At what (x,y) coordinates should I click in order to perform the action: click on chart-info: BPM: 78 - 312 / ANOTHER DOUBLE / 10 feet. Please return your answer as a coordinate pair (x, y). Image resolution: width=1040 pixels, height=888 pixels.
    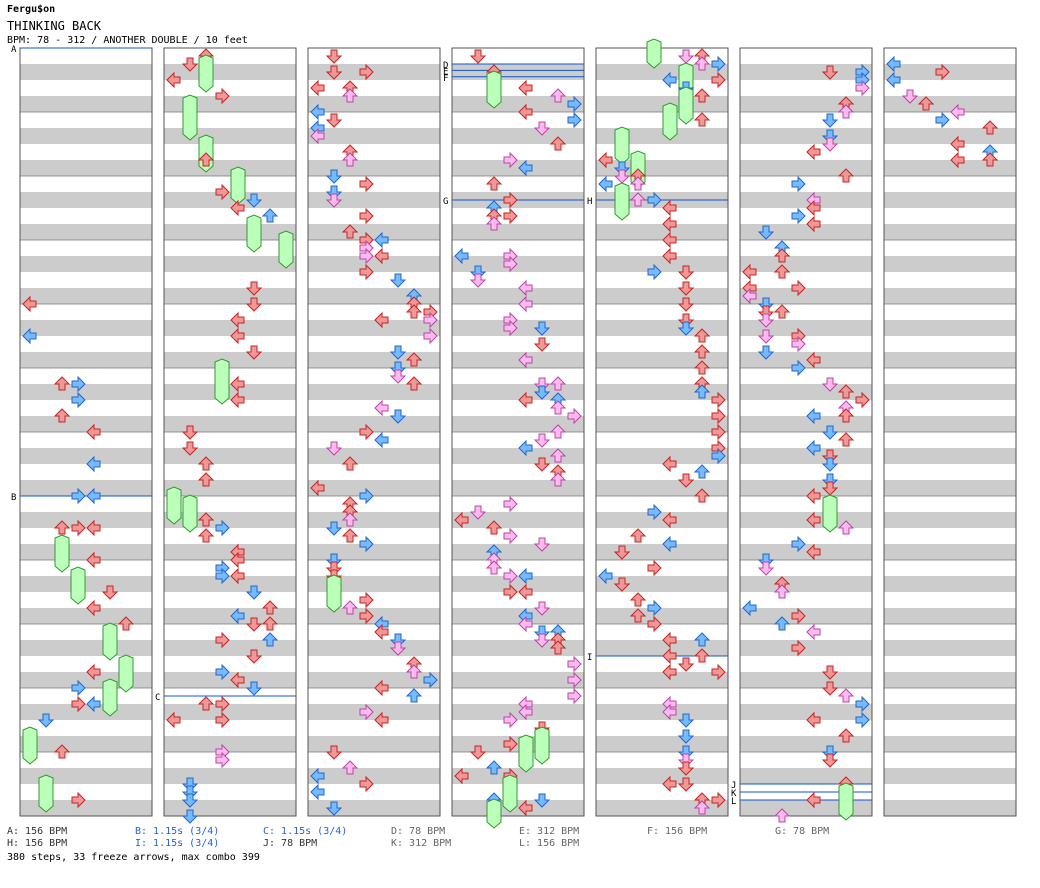
    Looking at the image, I should click on (127, 40).